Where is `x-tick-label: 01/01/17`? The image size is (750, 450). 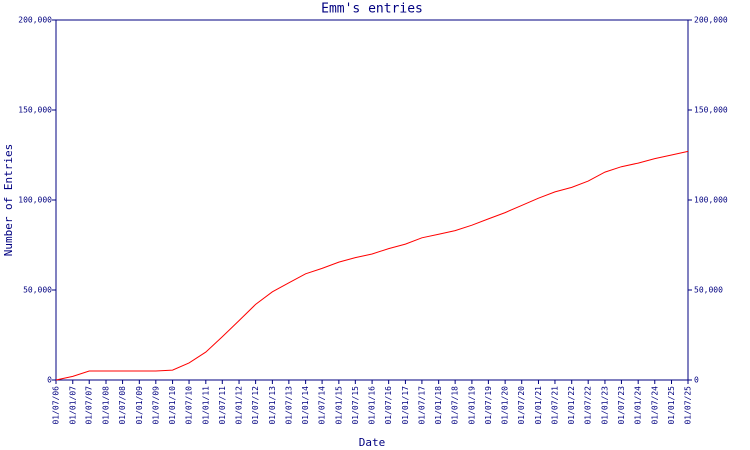
x-tick-label: 01/01/17 is located at coordinates (405, 405).